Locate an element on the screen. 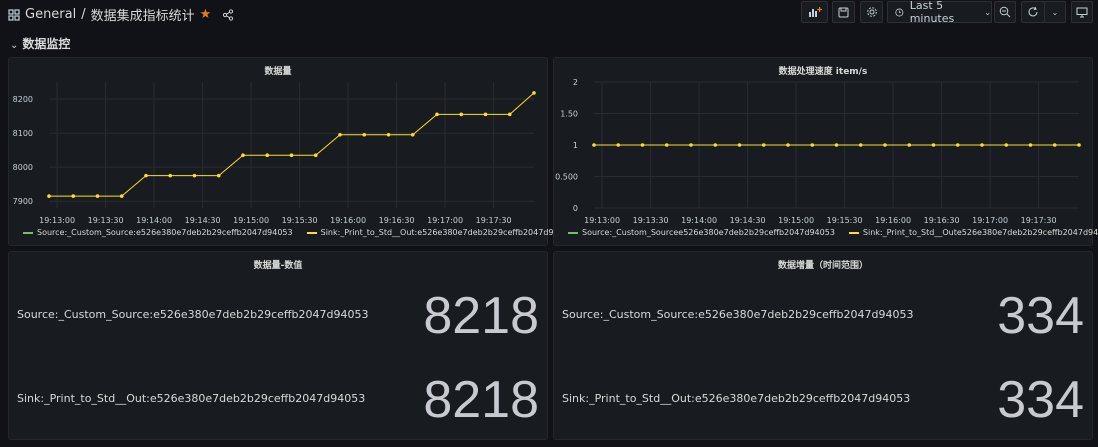 The width and height of the screenshot is (1098, 447). row-title: 数据监控 is located at coordinates (46, 44).